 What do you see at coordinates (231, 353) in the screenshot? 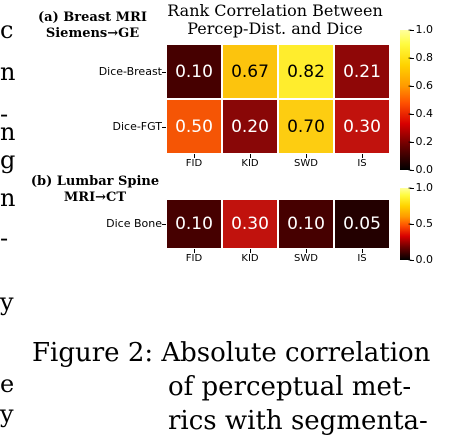
I see `caption-line-1: Figure 2: Absolute correlation` at bounding box center [231, 353].